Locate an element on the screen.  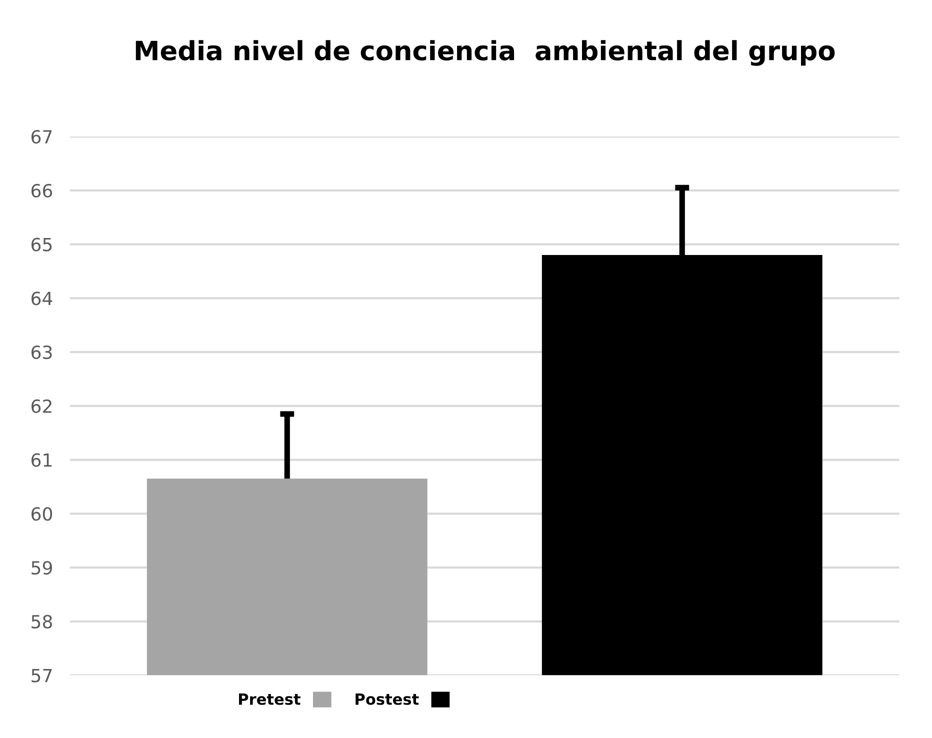
y-tick-label: 67 is located at coordinates (42, 137).